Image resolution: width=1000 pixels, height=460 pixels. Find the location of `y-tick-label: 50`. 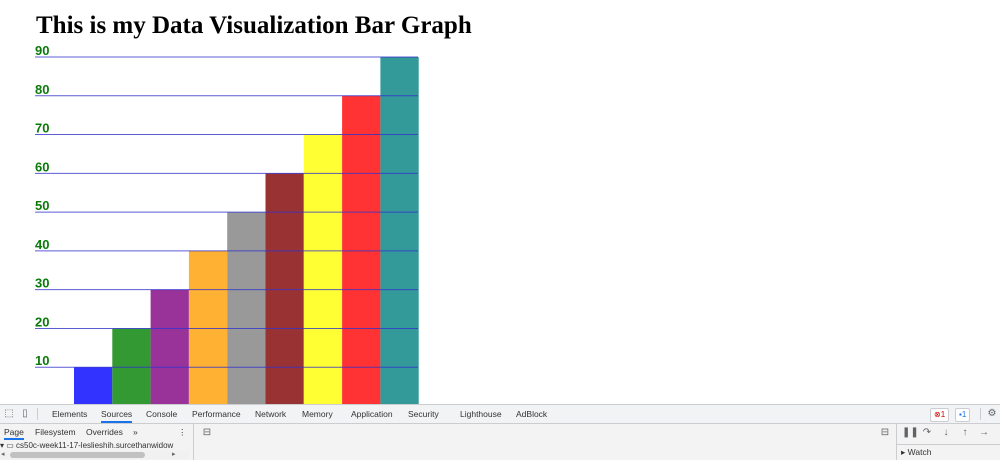

y-tick-label: 50 is located at coordinates (42, 205).